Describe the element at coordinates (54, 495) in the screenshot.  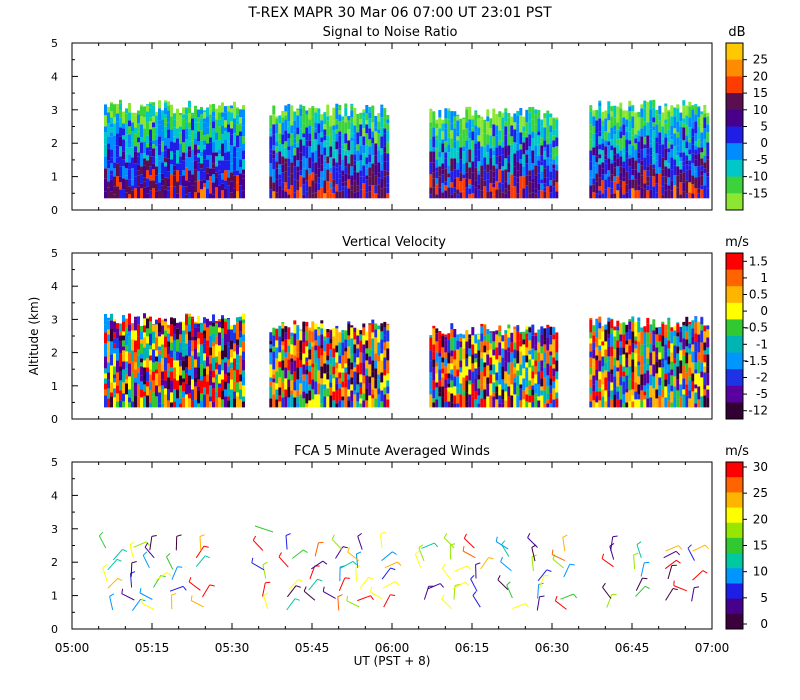
I see `y-tick-label: 4` at that location.